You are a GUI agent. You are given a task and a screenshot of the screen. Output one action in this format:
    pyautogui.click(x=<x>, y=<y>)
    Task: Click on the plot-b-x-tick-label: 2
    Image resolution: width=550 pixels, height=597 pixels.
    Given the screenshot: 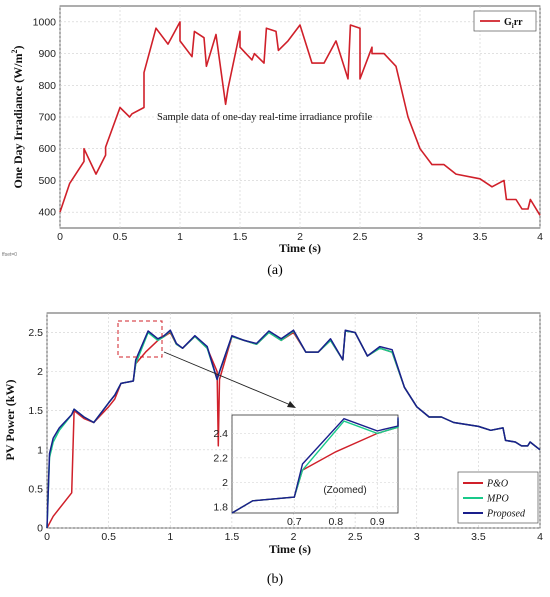 What is the action you would take?
    pyautogui.click(x=294, y=537)
    